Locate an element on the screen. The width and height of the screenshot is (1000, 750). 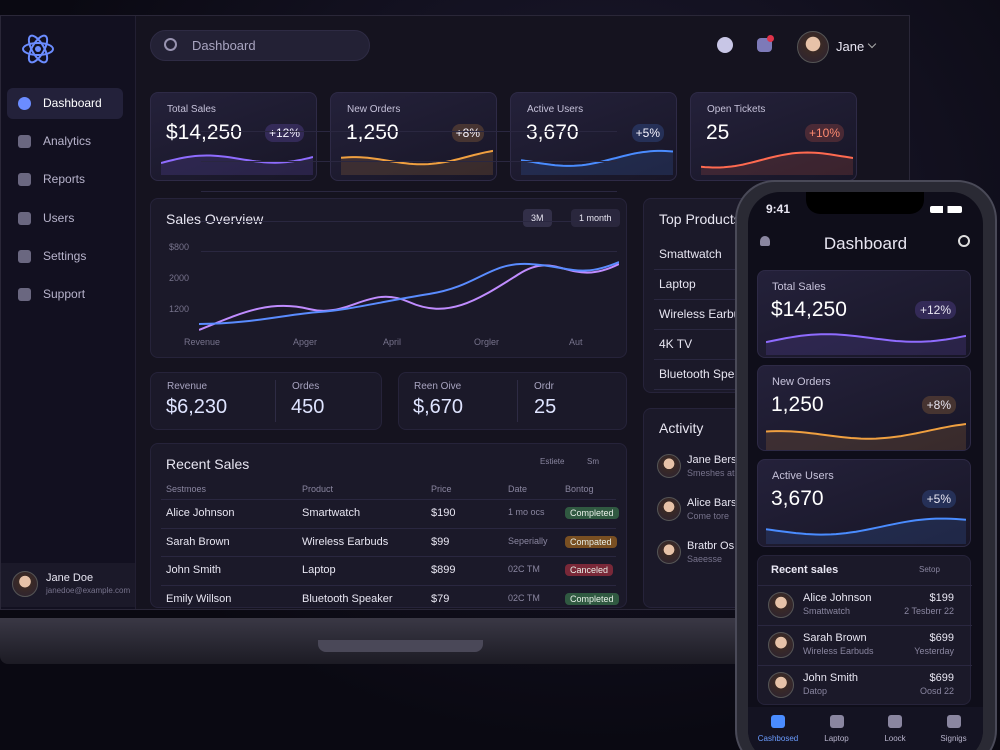
nav-item: Settings is located at coordinates (65, 255).